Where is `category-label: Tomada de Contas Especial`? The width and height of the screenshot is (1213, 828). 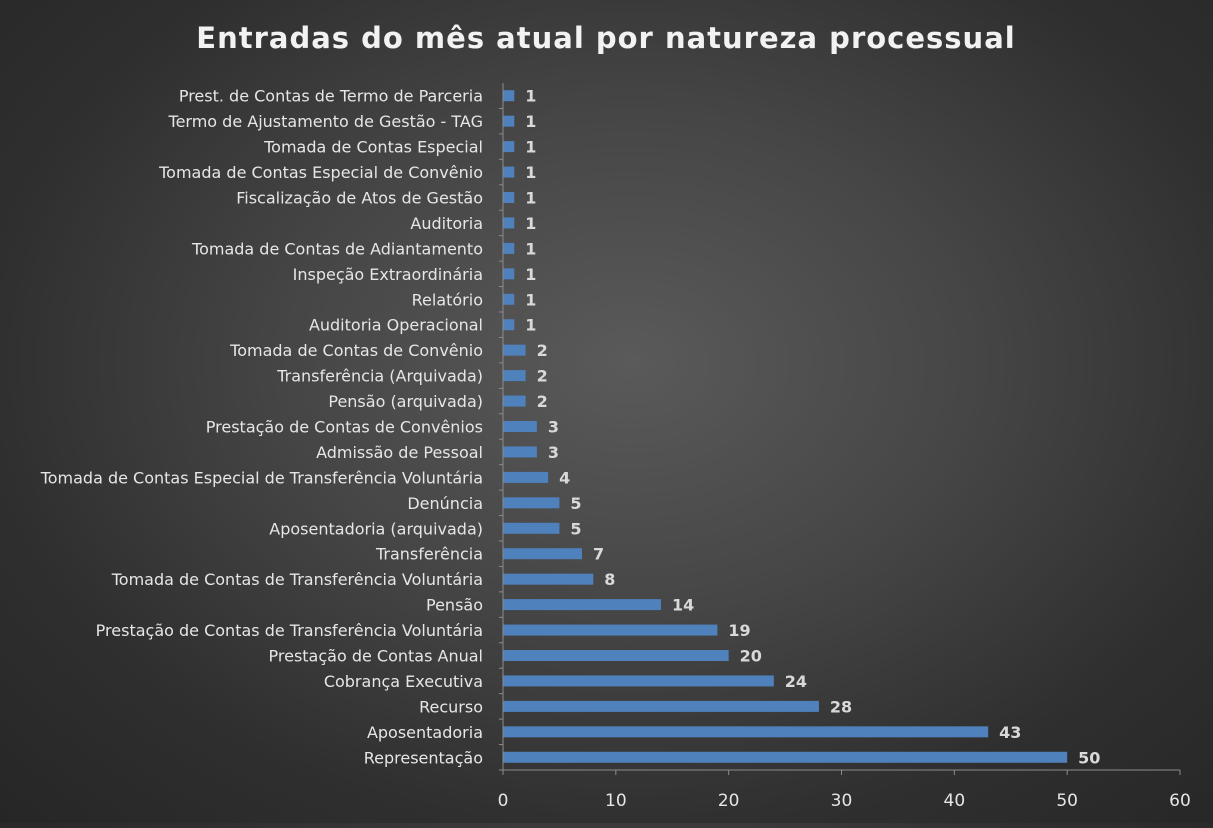 category-label: Tomada de Contas Especial is located at coordinates (373, 147).